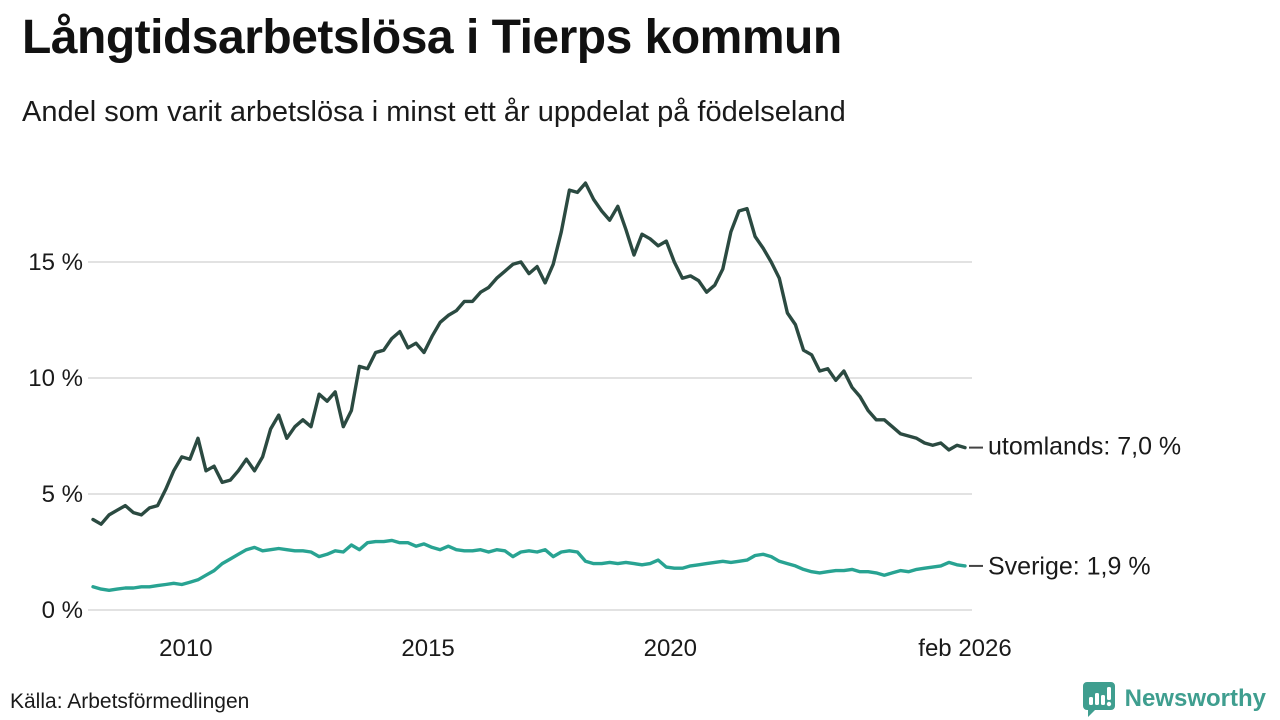  What do you see at coordinates (1069, 566) in the screenshot?
I see `series-label-sverige: Sverige: 1,9 %` at bounding box center [1069, 566].